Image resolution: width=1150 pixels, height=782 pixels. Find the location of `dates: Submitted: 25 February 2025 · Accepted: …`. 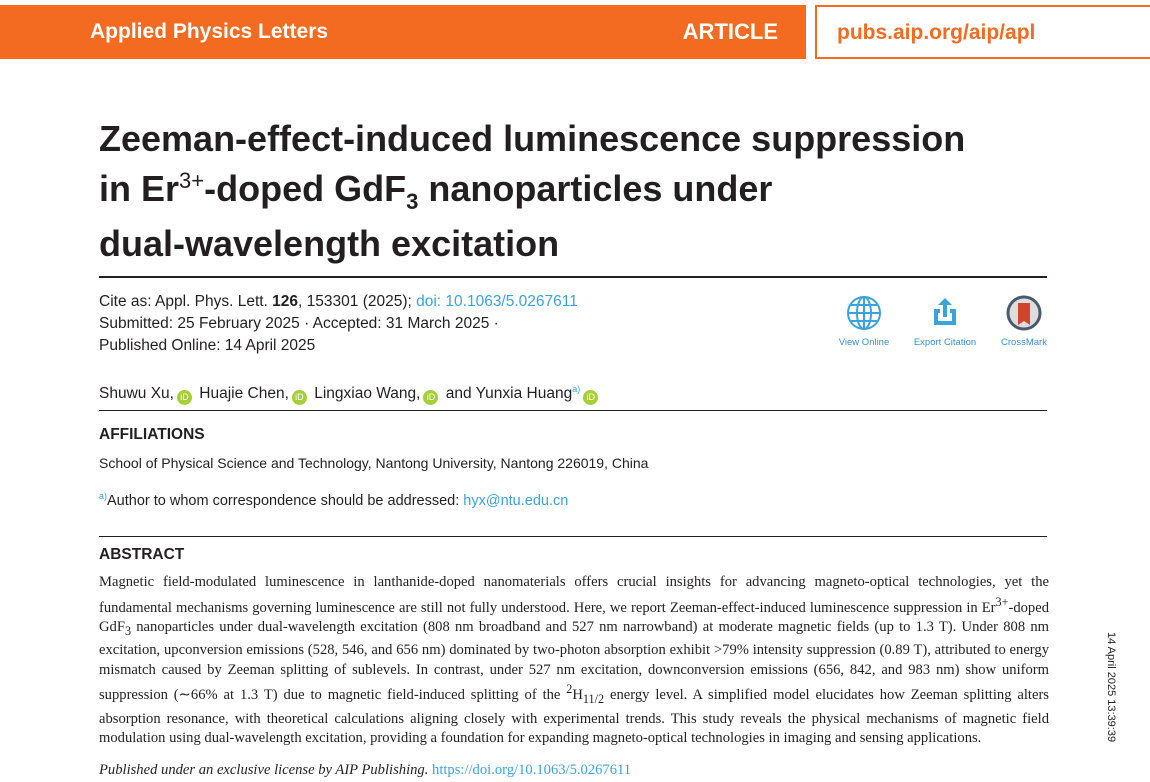

dates: Submitted: 25 February 2025 · Accepted: … is located at coordinates (299, 323).